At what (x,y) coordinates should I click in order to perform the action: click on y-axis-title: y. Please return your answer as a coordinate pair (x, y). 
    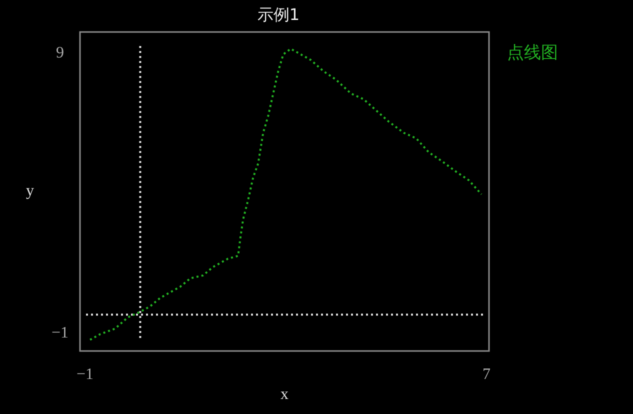
    Looking at the image, I should click on (30, 191).